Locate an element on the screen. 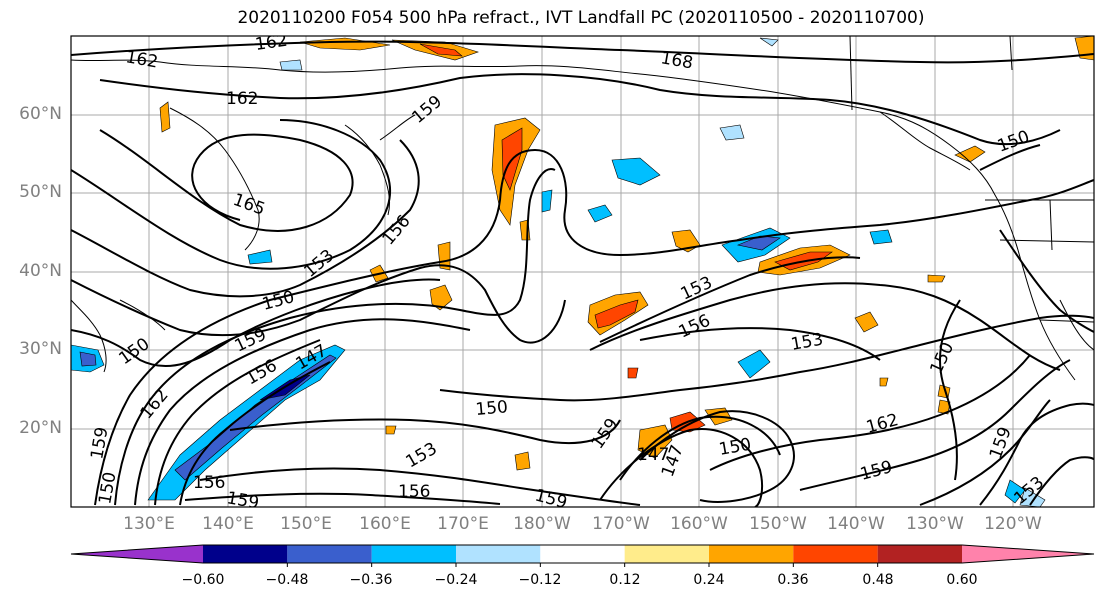  colorbar-tick-label: 0.24 is located at coordinates (709, 580).